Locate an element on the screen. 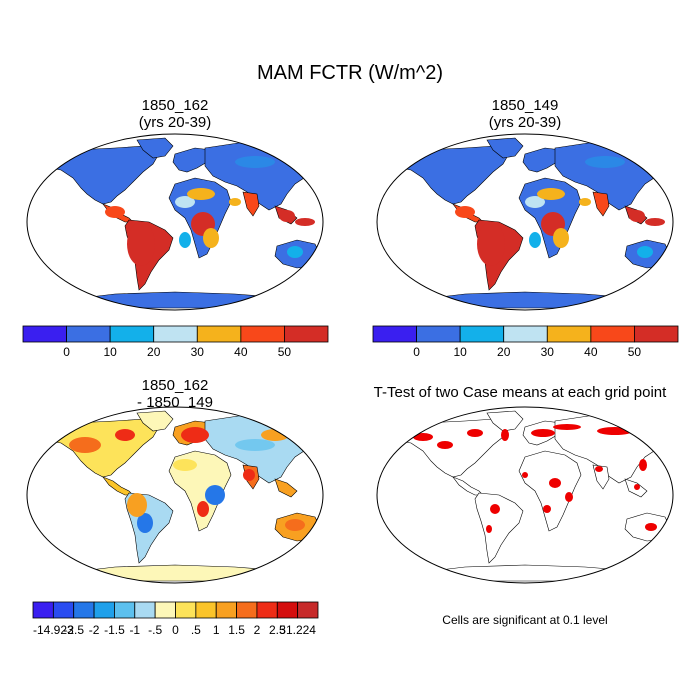 Image resolution: width=700 pixels, height=700 pixels. figure-title: MAM FCTR (W/m^2) is located at coordinates (349, 73).